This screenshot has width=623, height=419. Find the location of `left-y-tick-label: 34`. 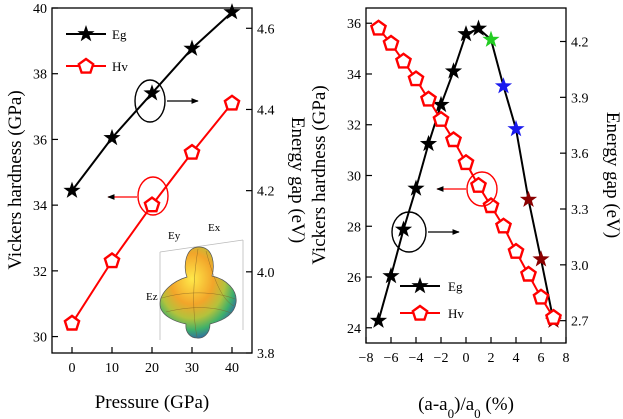

left-y-tick-label: 34 is located at coordinates (40, 206).